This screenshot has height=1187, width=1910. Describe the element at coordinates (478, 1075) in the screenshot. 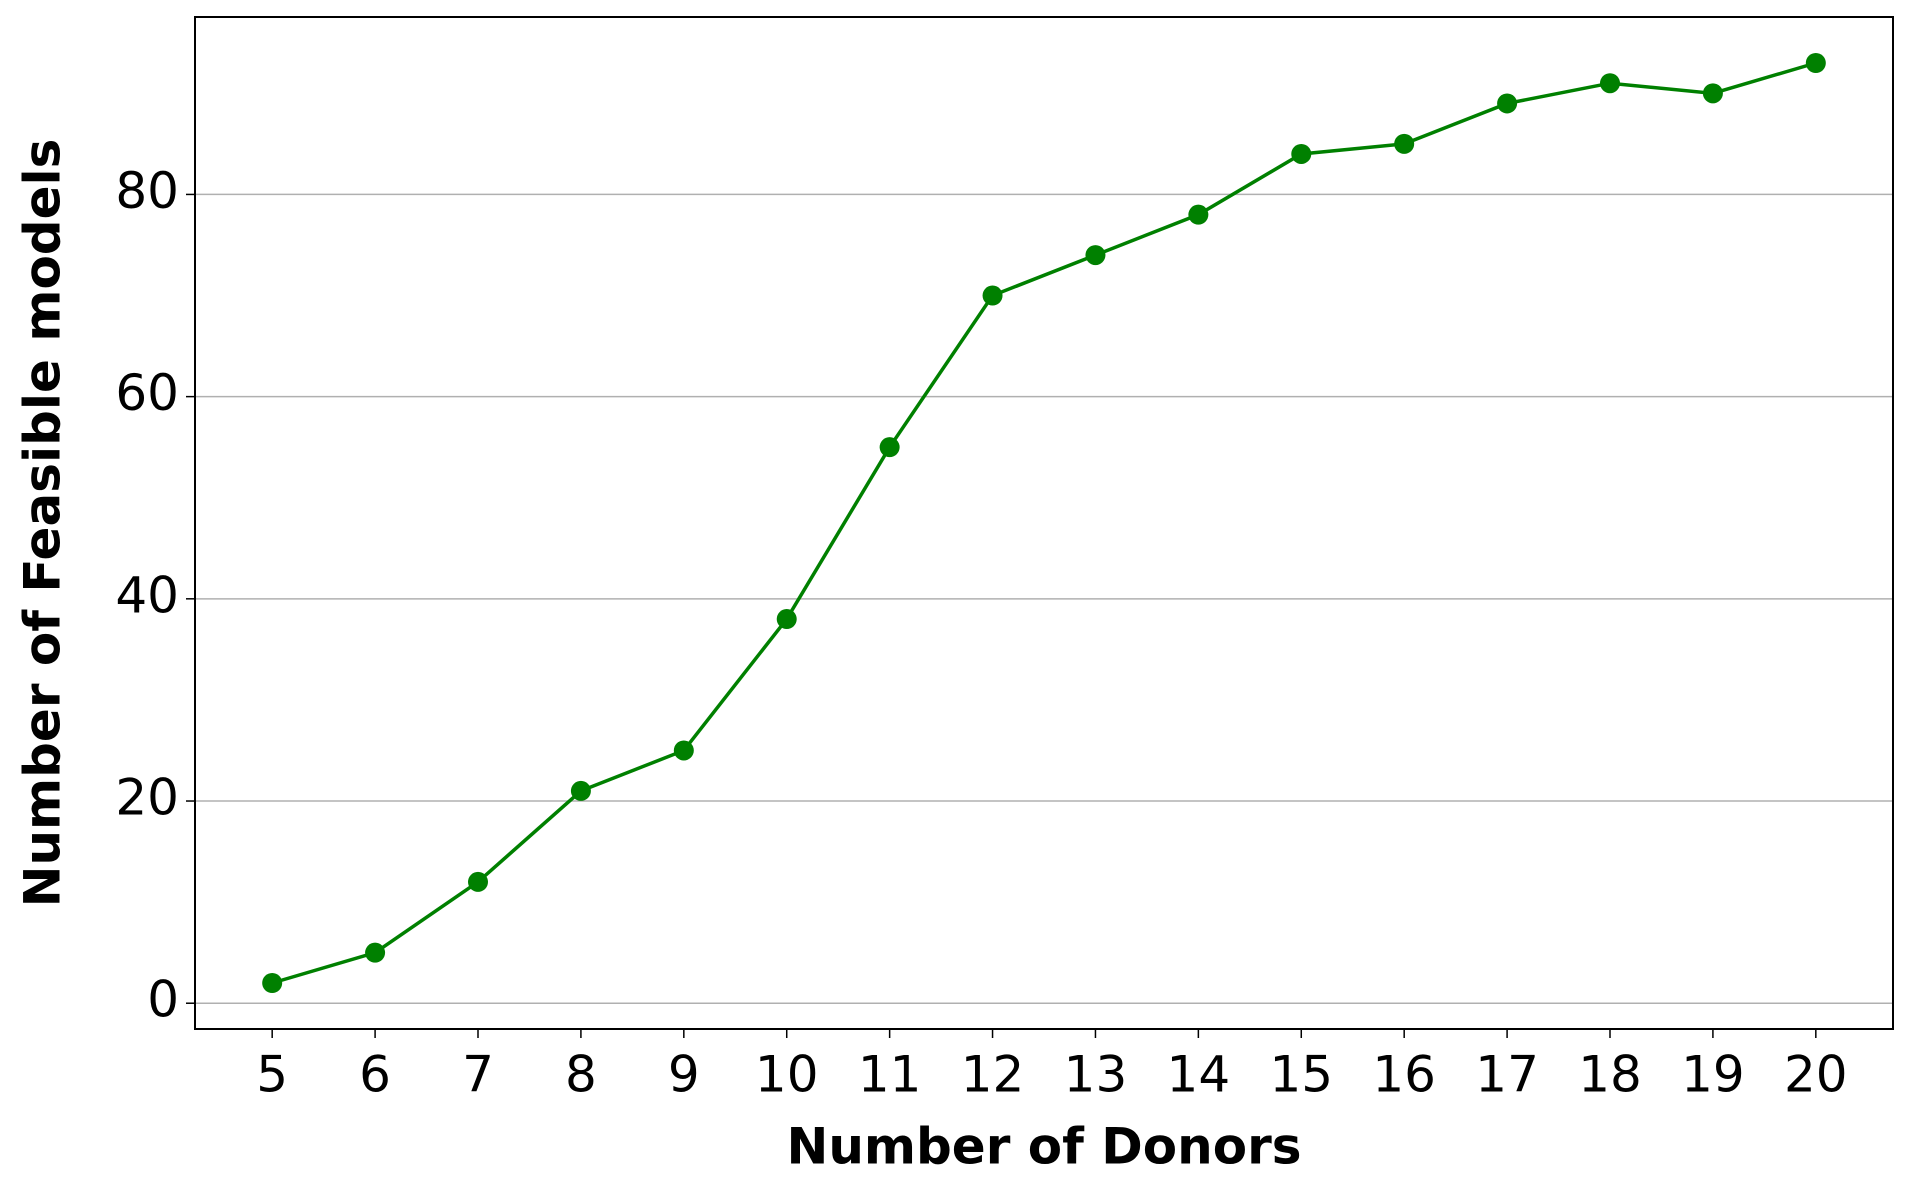

I see `x-tick-label: 7` at that location.